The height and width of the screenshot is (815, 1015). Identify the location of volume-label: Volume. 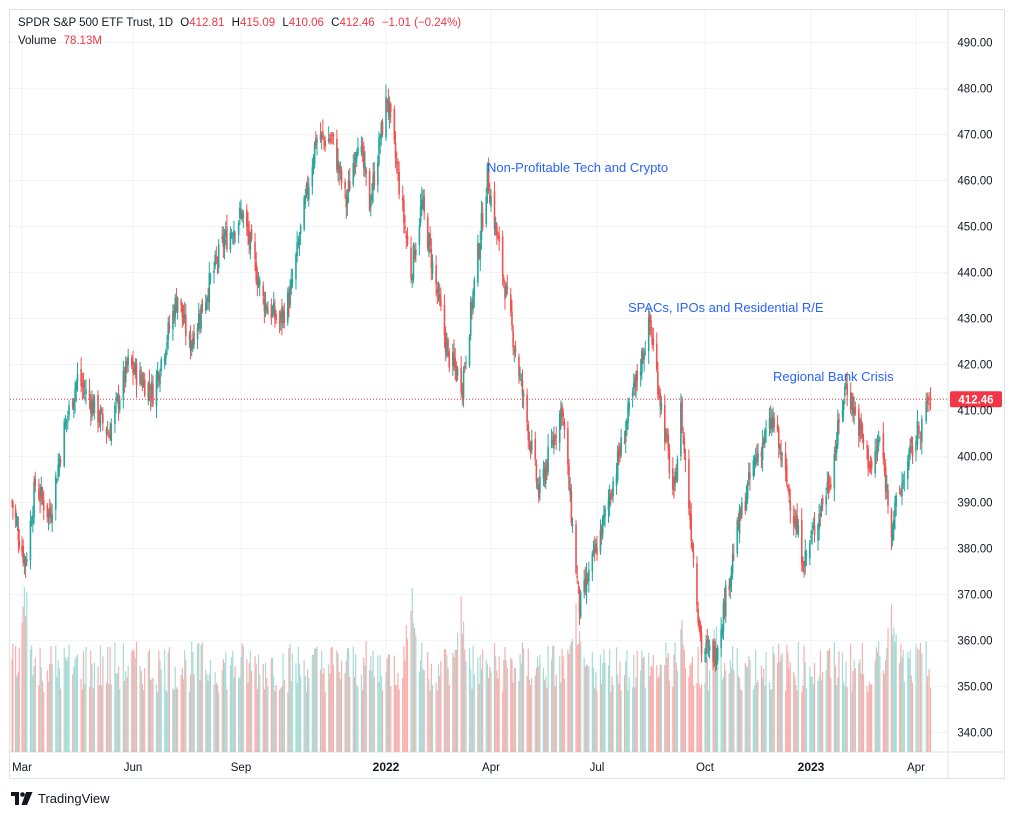
(37, 41).